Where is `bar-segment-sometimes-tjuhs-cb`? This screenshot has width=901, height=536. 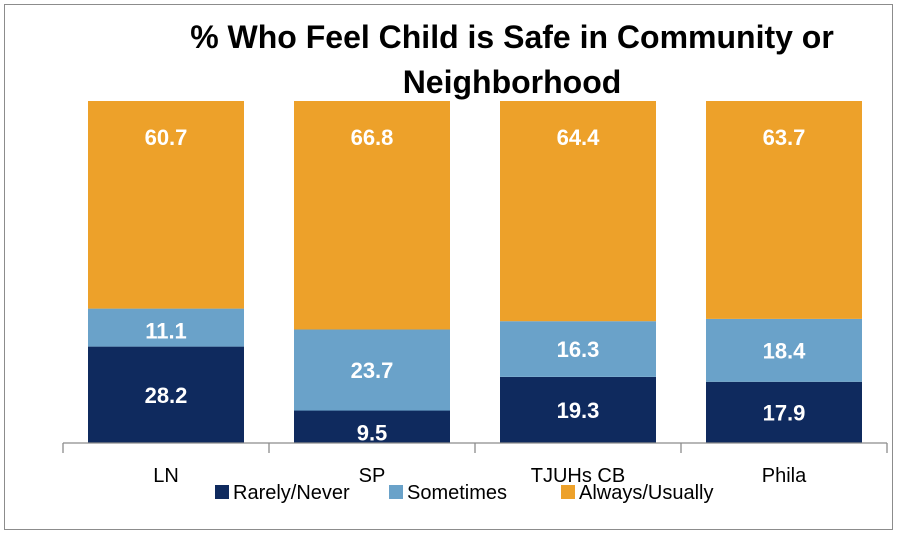 bar-segment-sometimes-tjuhs-cb is located at coordinates (578, 349).